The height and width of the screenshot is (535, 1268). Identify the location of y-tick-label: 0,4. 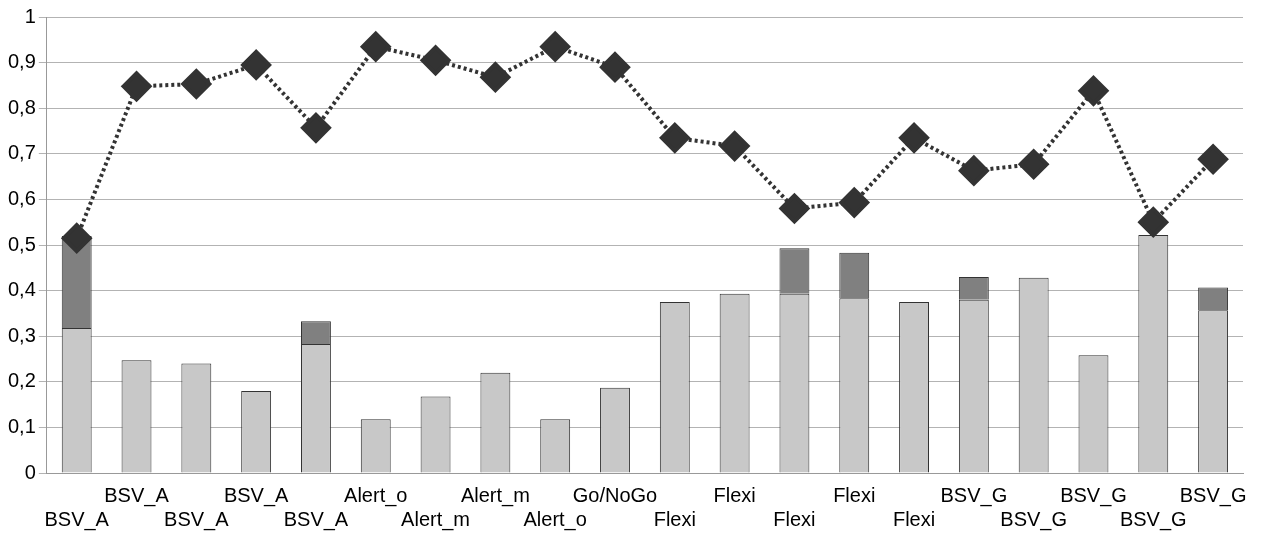
(21, 289).